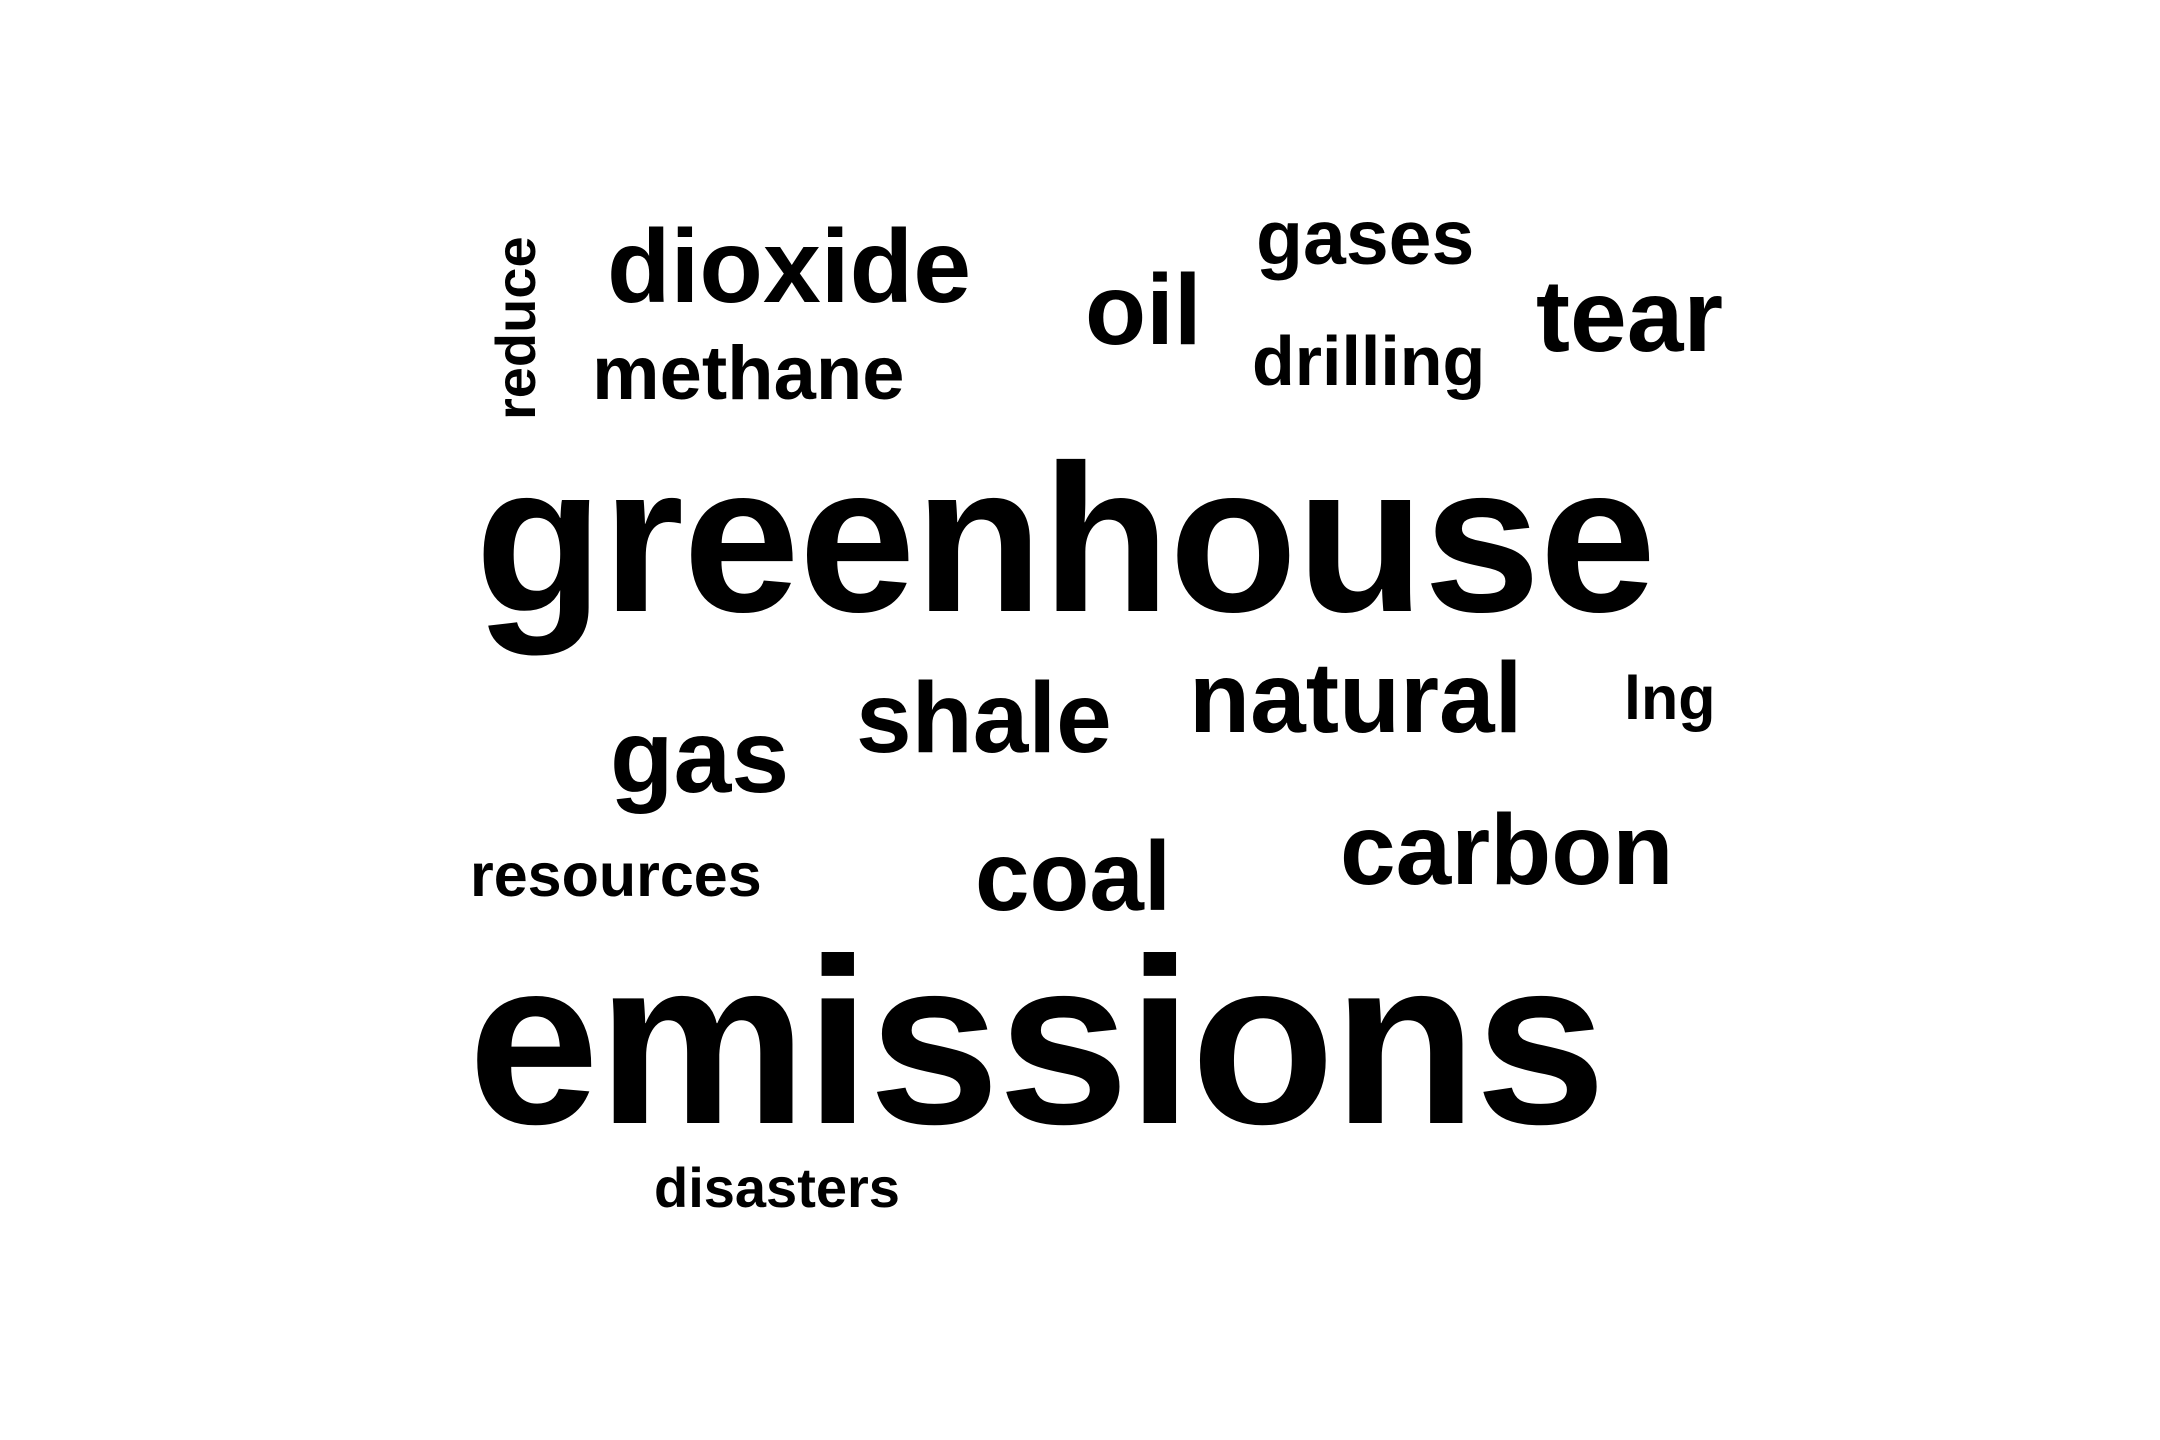 This screenshot has height=1440, width=2160. I want to click on word-coal: coal, so click(1073, 876).